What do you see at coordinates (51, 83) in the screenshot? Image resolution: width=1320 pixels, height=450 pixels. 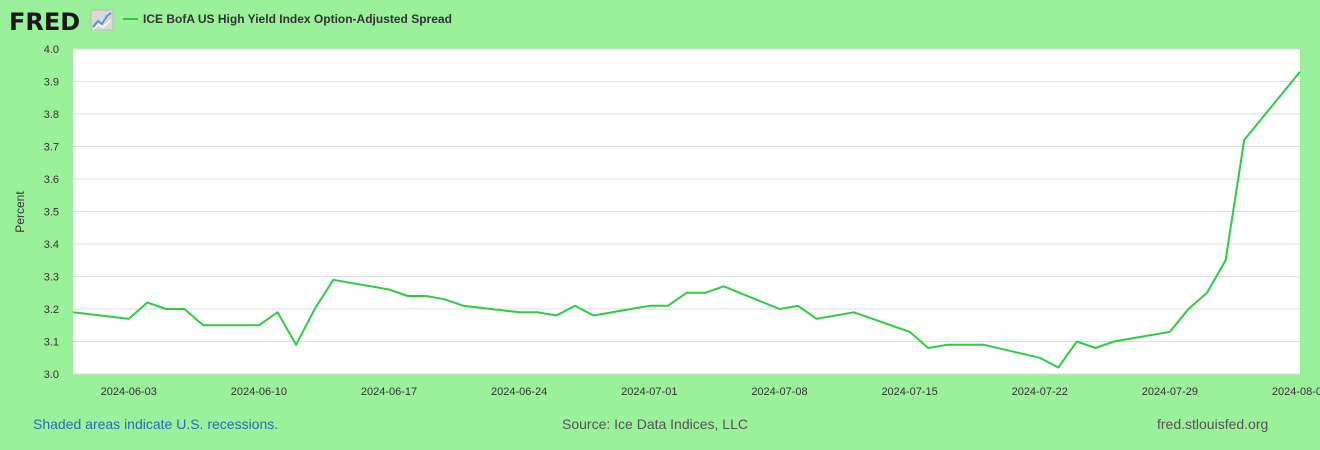 I see `y-tick-label: 3.9` at bounding box center [51, 83].